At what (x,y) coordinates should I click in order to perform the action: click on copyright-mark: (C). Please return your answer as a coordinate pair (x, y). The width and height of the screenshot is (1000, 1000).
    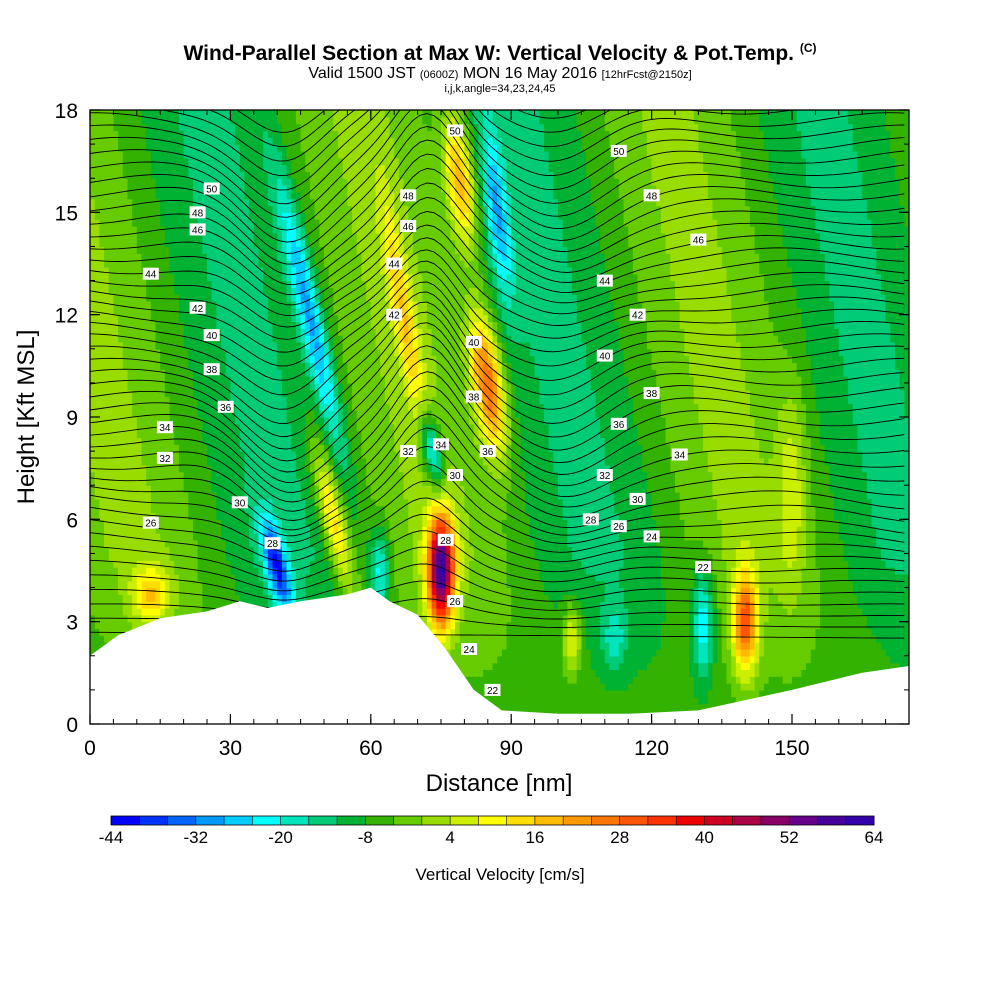
    Looking at the image, I should click on (808, 48).